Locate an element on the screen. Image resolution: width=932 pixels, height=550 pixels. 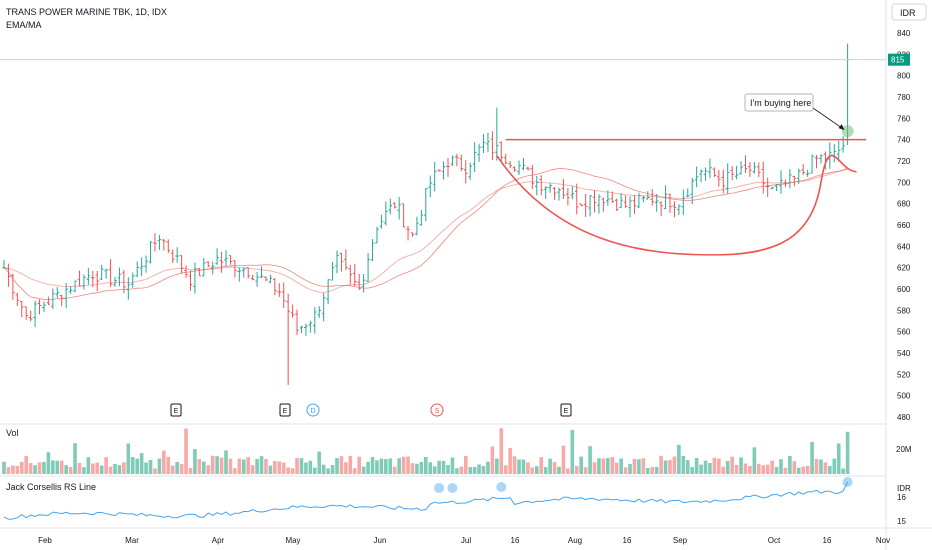
price-tick: 700 is located at coordinates (904, 182).